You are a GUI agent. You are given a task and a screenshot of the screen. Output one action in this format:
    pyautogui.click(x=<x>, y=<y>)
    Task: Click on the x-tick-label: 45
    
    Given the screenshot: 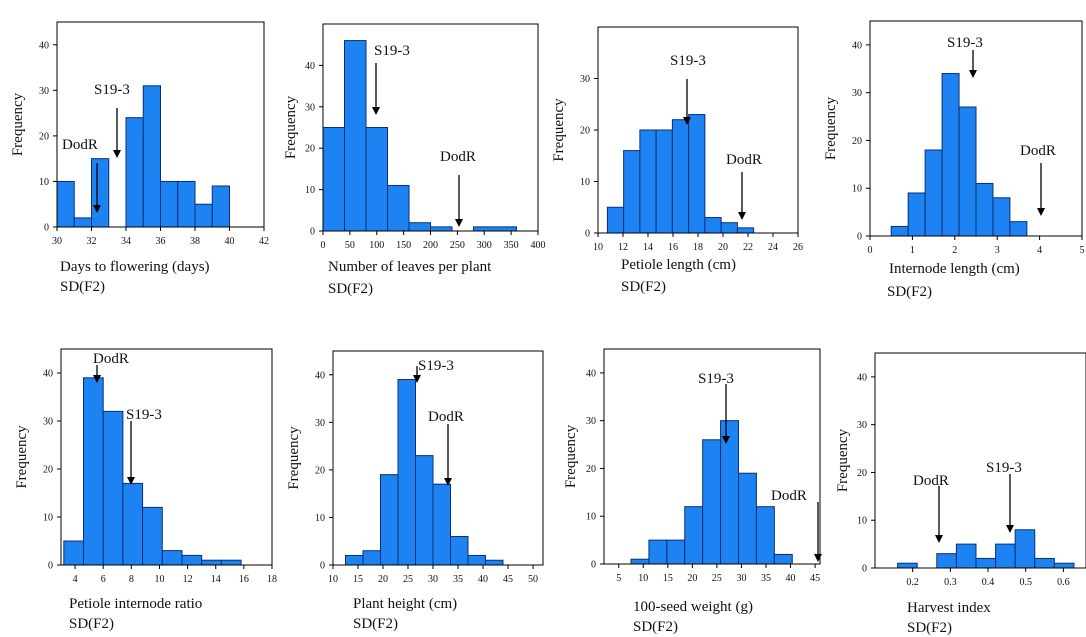 What is the action you would take?
    pyautogui.click(x=508, y=579)
    